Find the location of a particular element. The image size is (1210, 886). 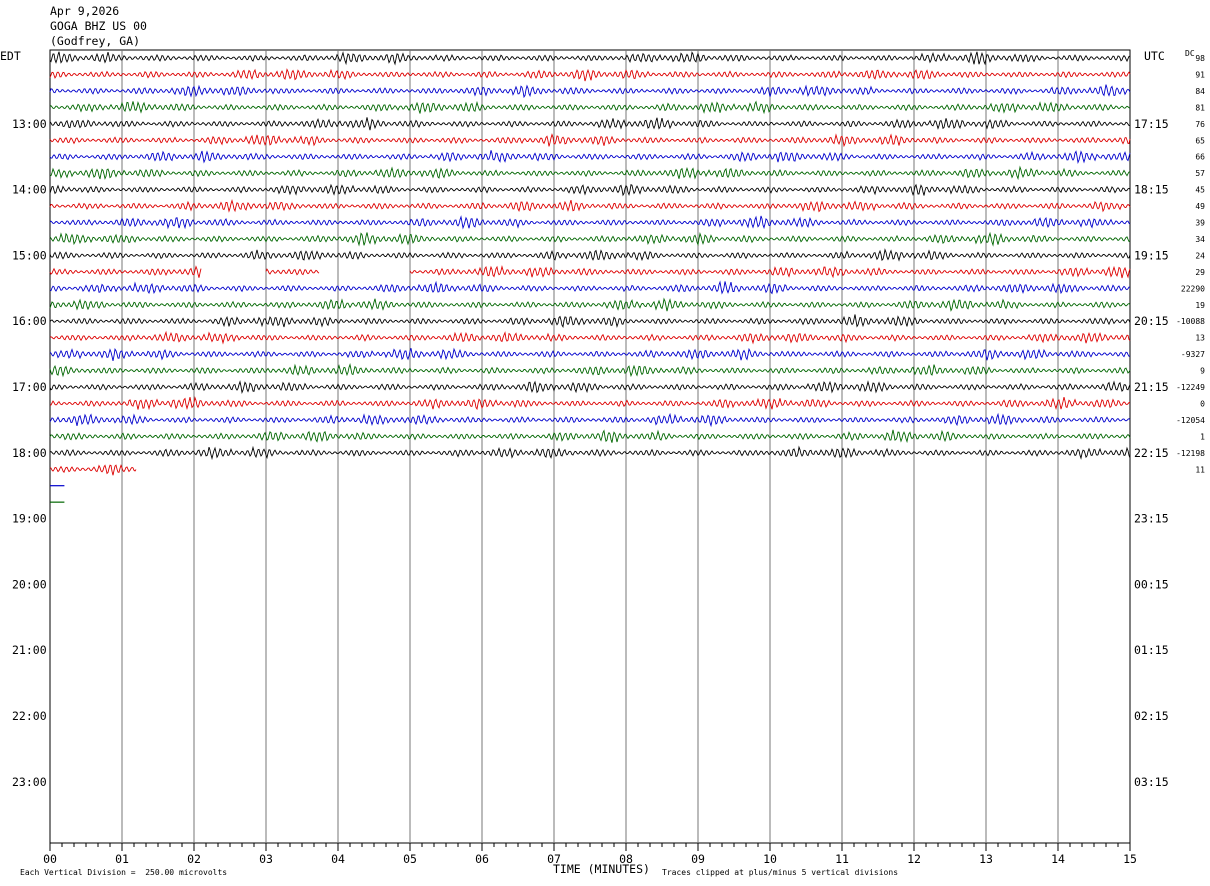

x-tick-label: 08 is located at coordinates (626, 859).